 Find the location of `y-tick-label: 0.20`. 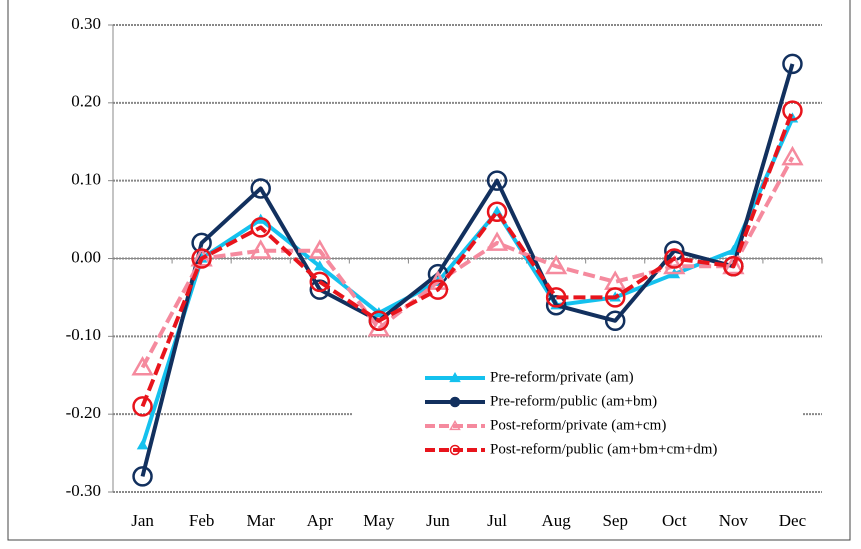

y-tick-label: 0.20 is located at coordinates (86, 101).